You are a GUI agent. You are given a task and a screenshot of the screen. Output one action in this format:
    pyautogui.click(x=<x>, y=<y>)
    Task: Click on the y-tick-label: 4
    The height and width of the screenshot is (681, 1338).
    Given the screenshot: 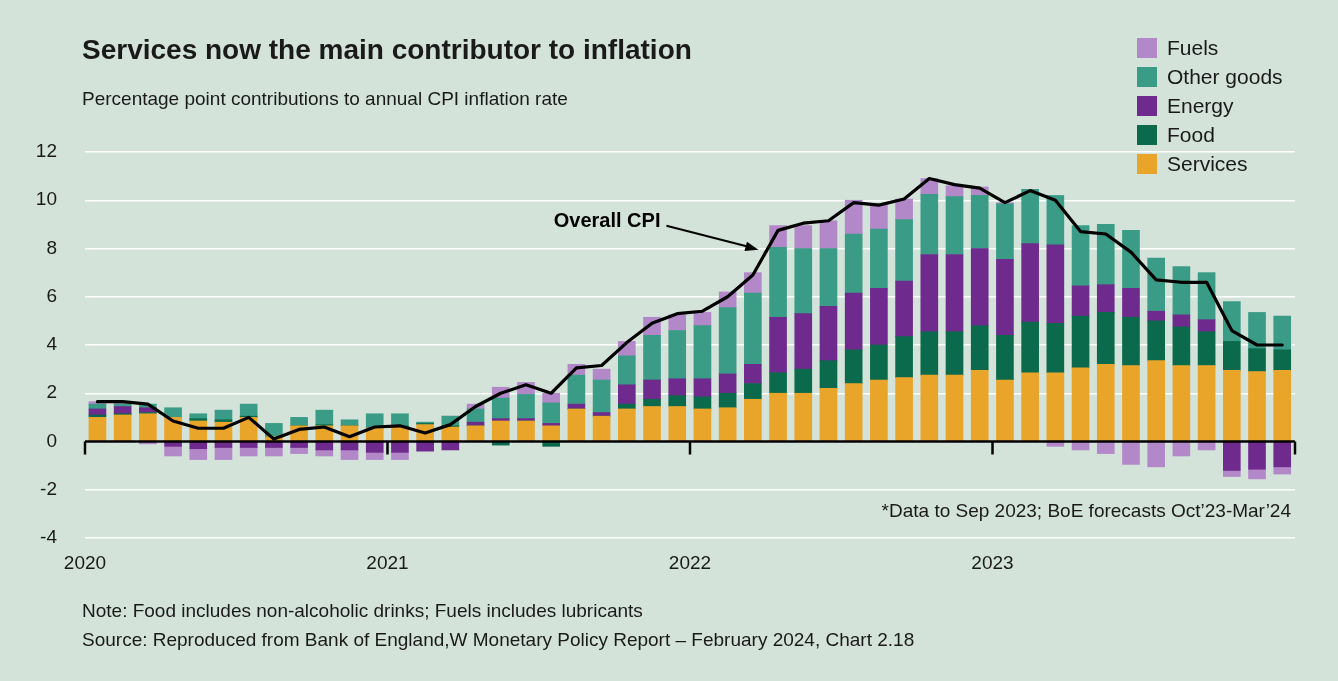 What is the action you would take?
    pyautogui.click(x=52, y=344)
    